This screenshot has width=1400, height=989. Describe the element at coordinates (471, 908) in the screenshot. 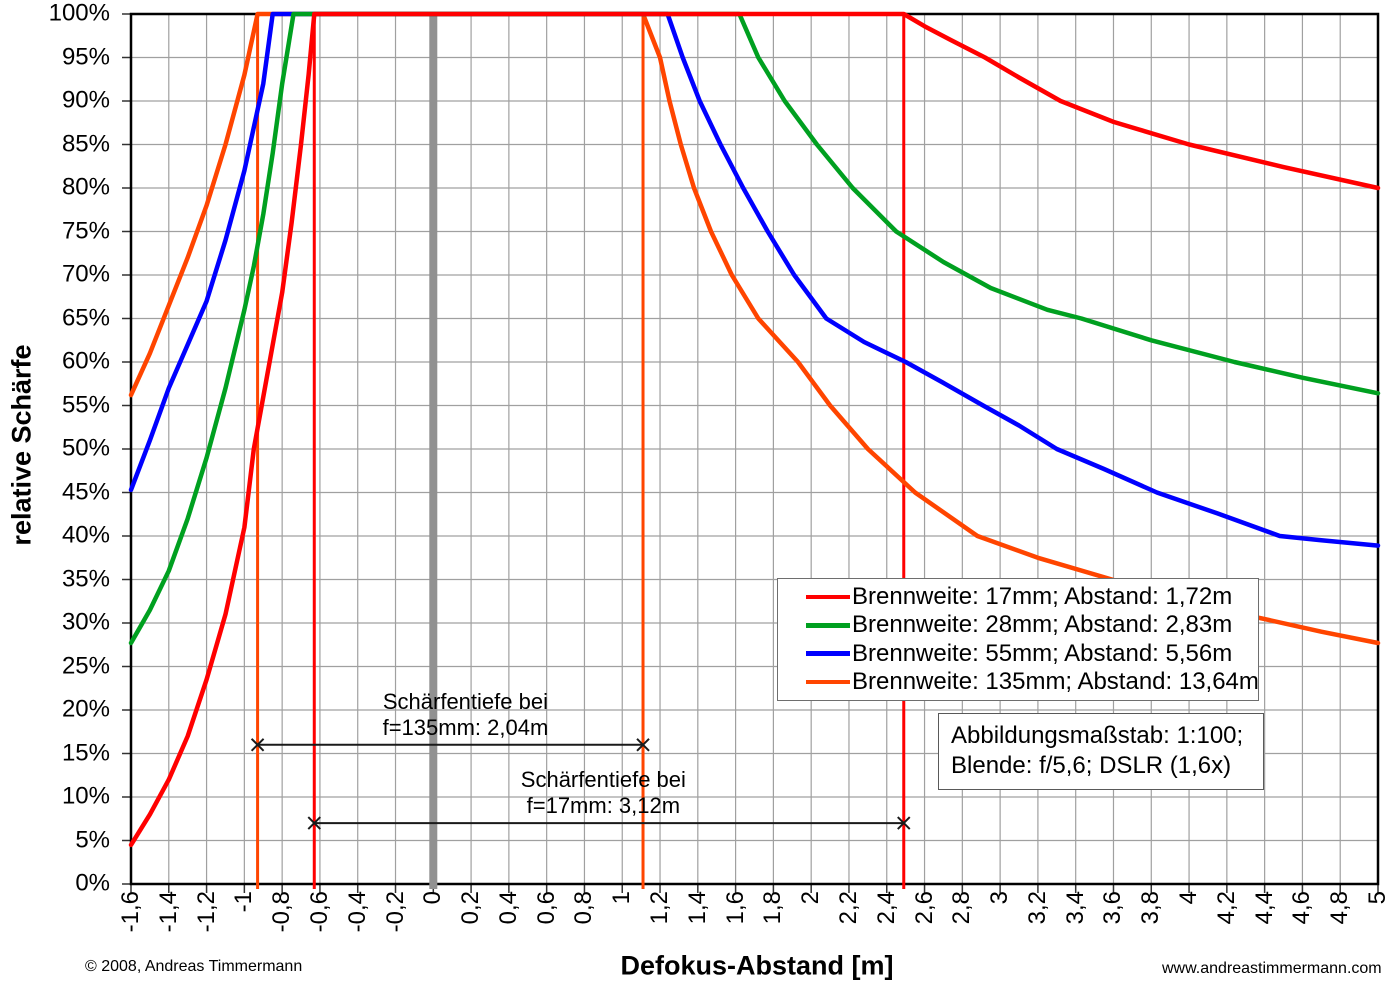

I see `x-tick-label: 0,2` at that location.